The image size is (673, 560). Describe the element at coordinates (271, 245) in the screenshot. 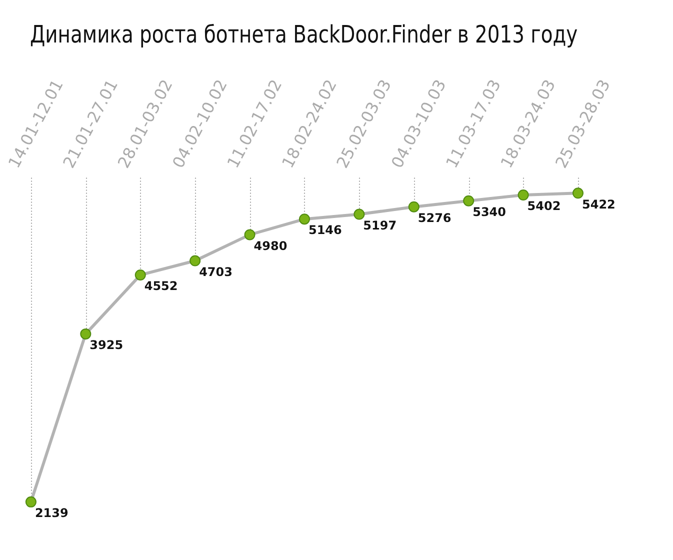

I see `data-label: 4980` at that location.